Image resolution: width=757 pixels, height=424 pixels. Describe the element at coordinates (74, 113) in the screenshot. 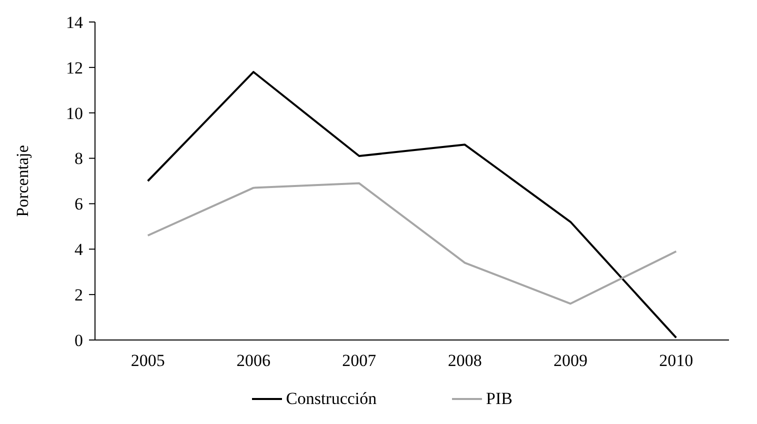

I see `y-tick-label: 10` at that location.